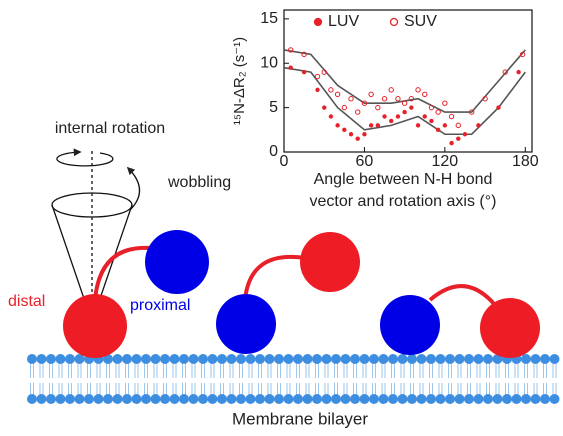 This screenshot has width=563, height=436. Describe the element at coordinates (343, 21) in the screenshot. I see `legend-label: LUV` at that location.